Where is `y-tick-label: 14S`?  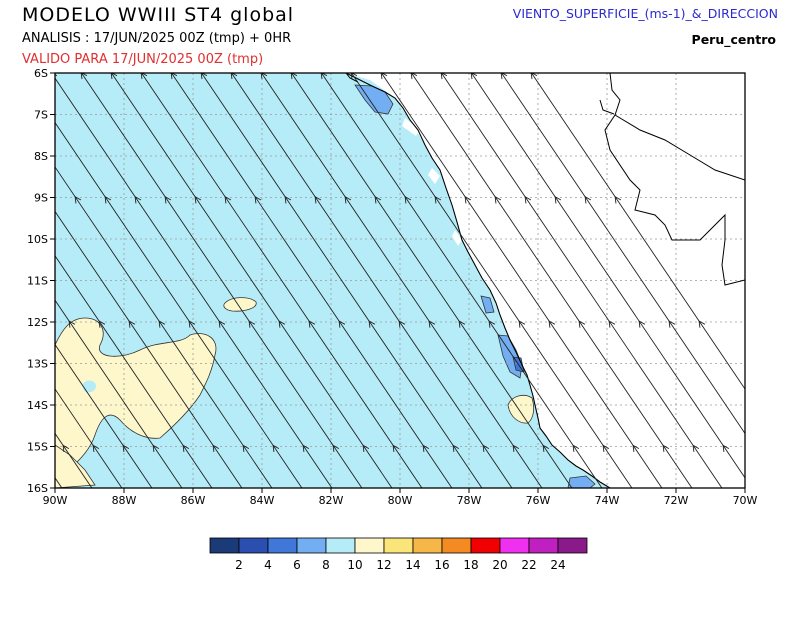
y-tick-label: 14S is located at coordinates (37, 405).